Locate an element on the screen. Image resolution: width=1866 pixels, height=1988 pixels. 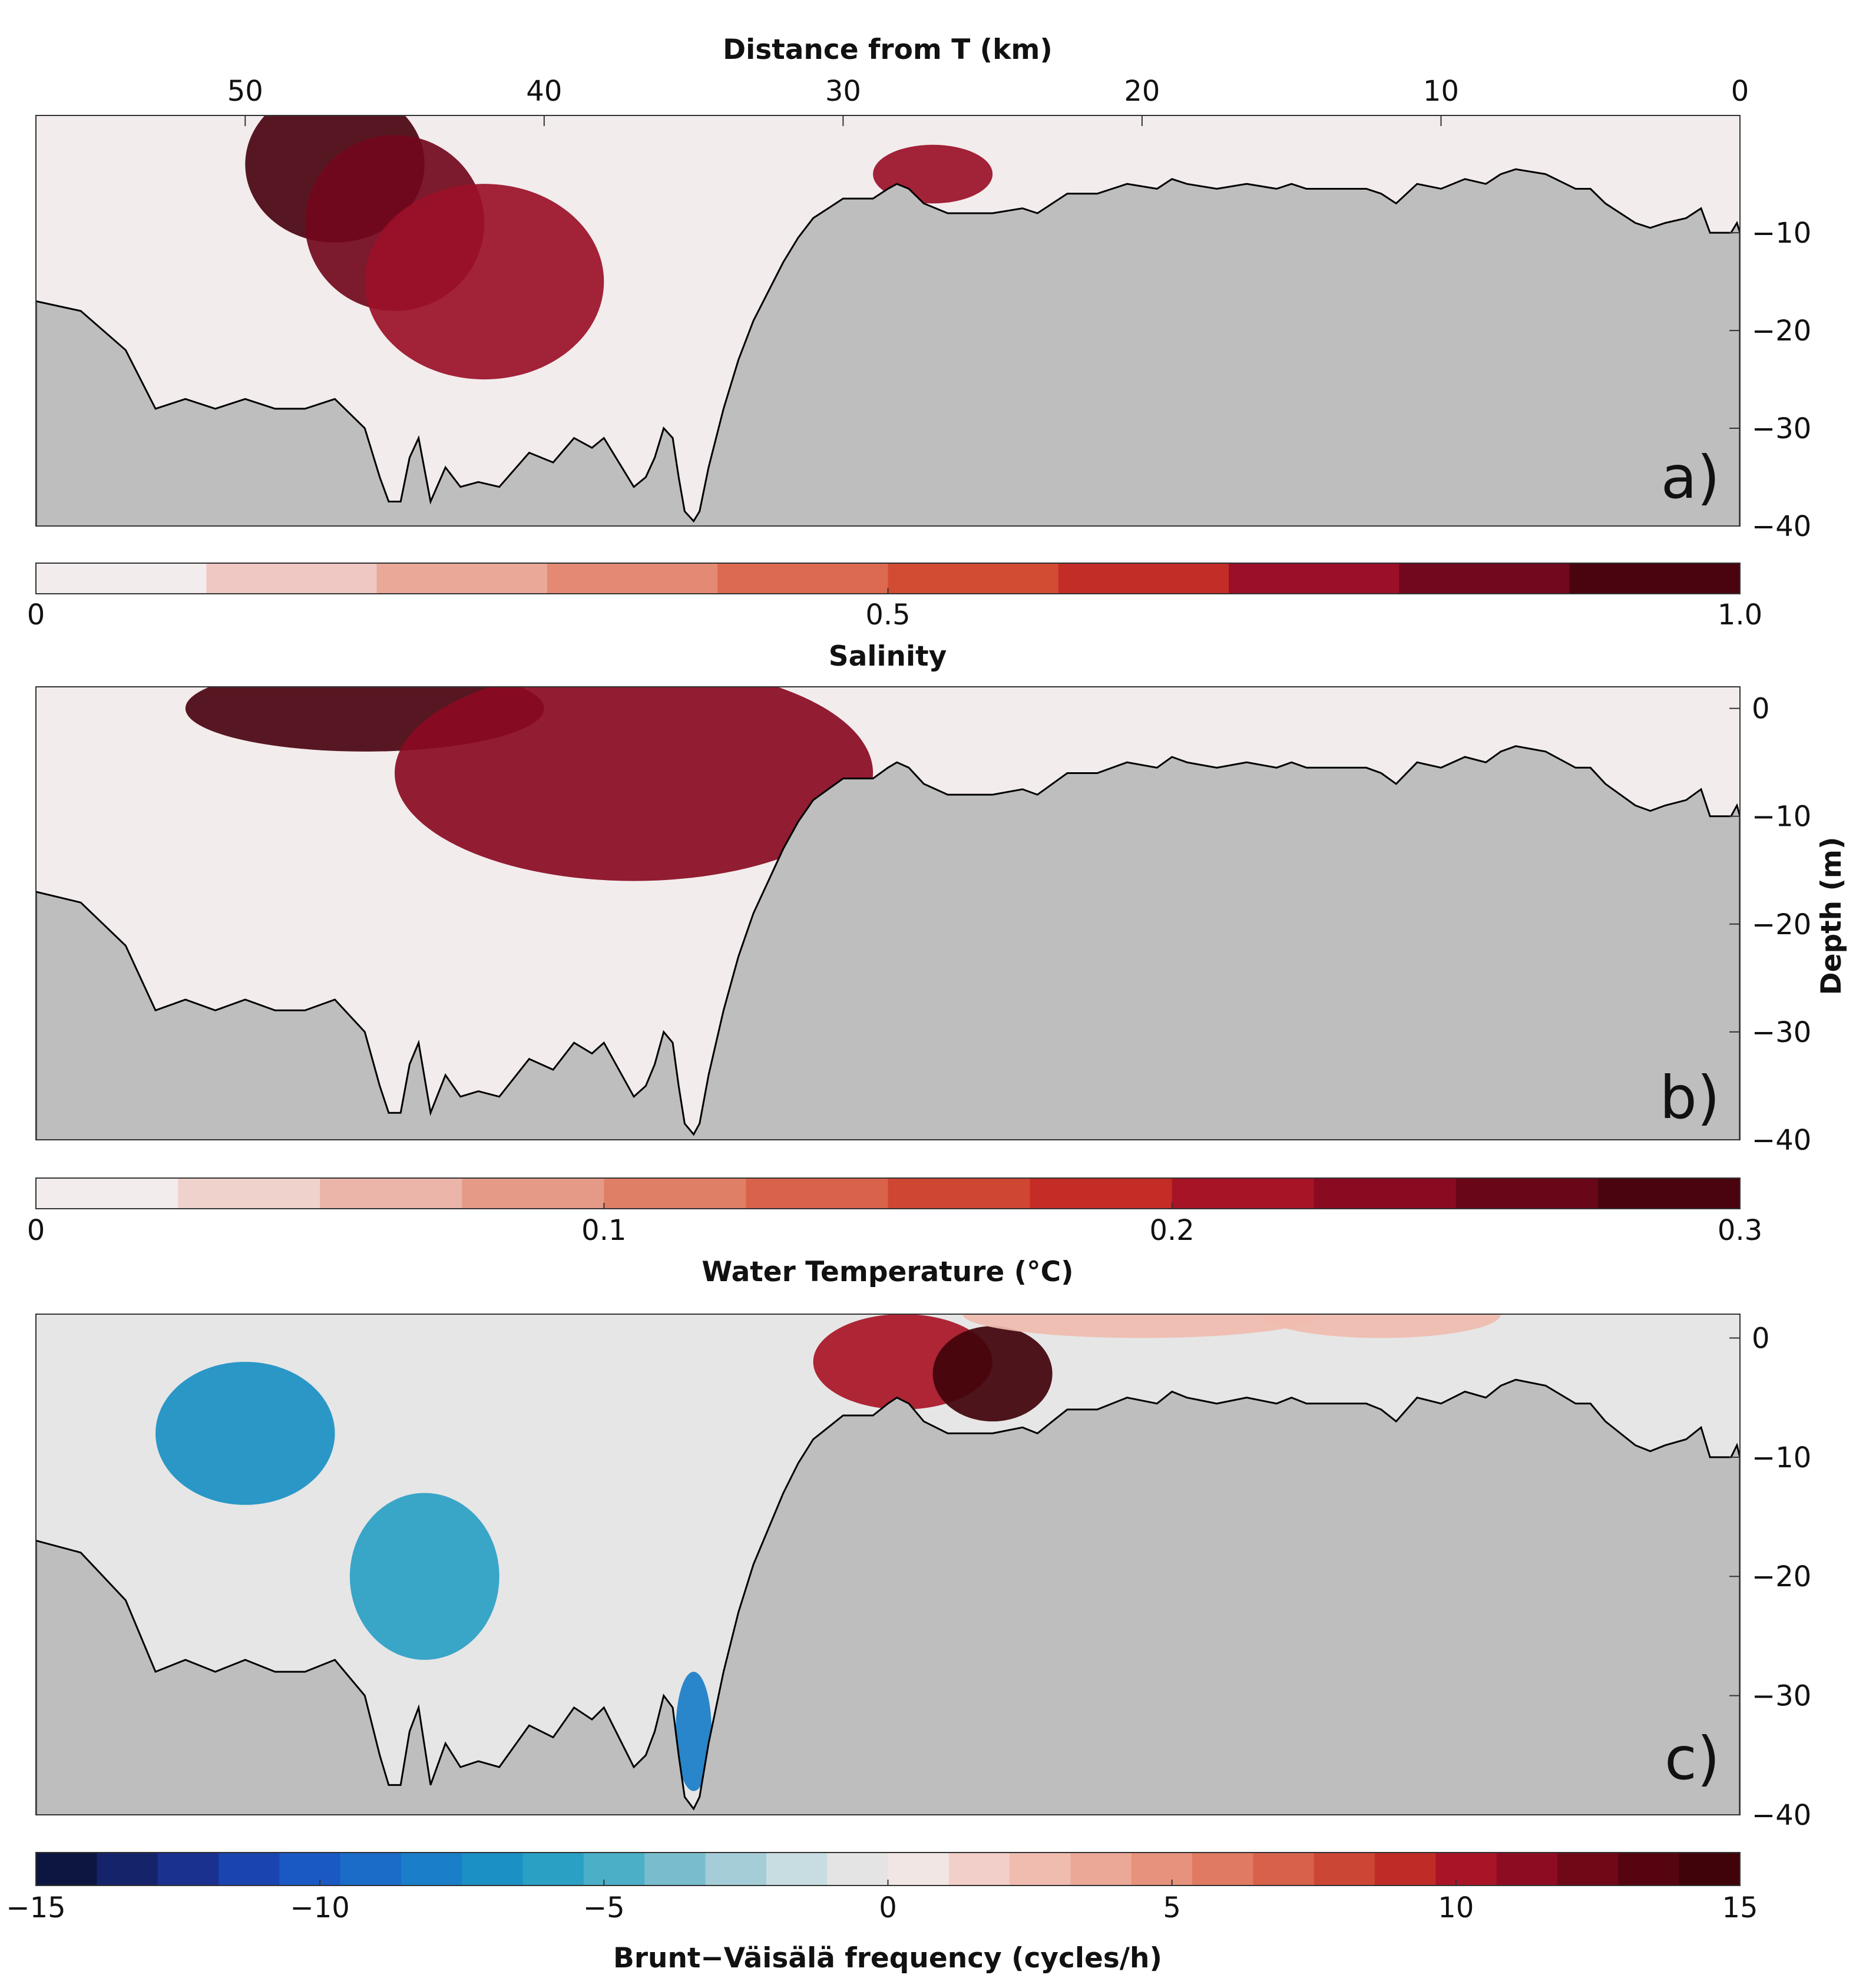
panel-c-label: c) is located at coordinates (1692, 1758).